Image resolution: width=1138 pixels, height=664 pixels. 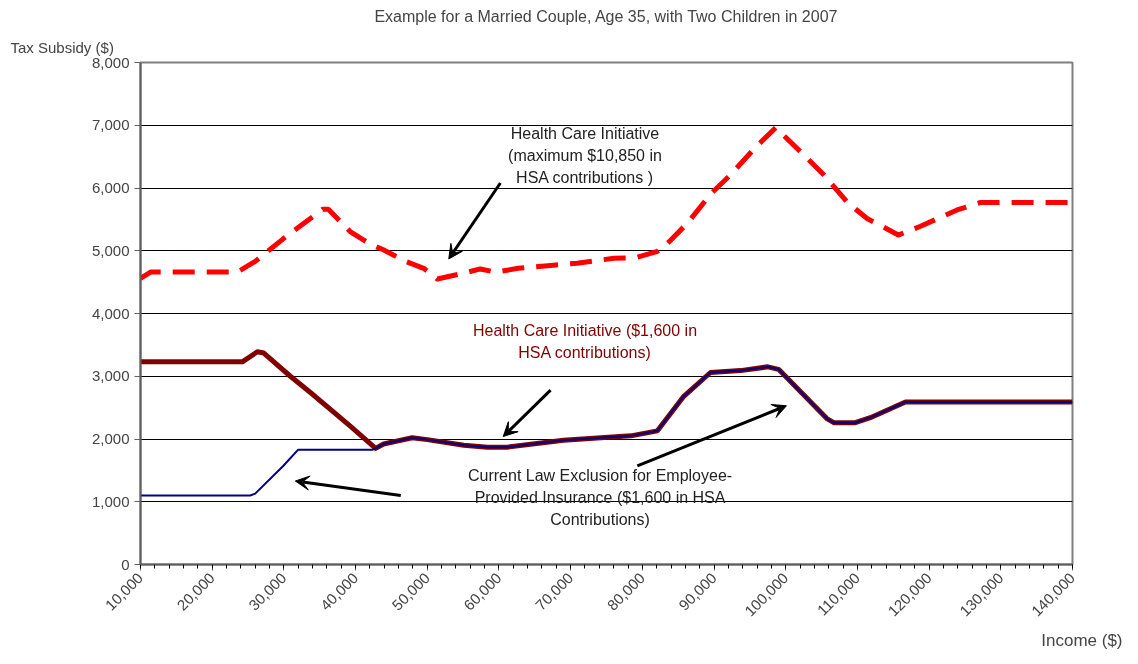 I want to click on y-tick-label: 3,000, so click(x=110, y=376).